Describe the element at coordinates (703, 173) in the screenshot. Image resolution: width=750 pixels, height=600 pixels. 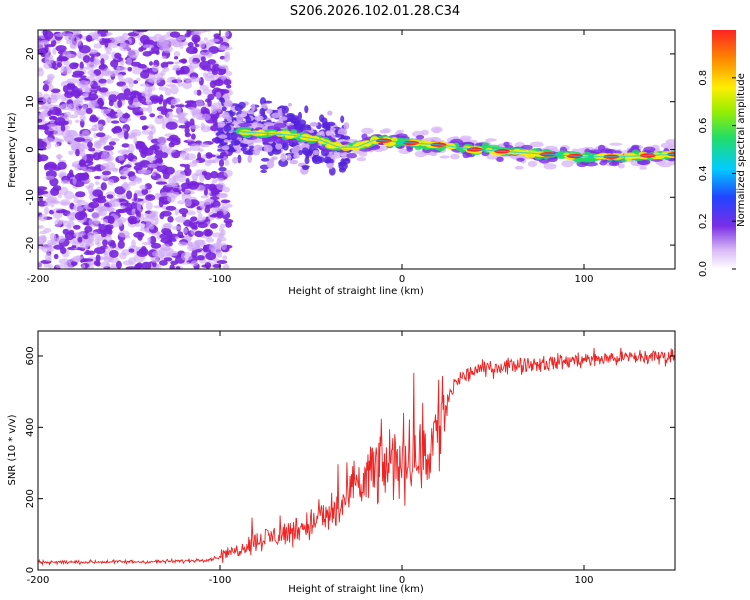
I see `colorbar-tick-label: 0.4` at that location.